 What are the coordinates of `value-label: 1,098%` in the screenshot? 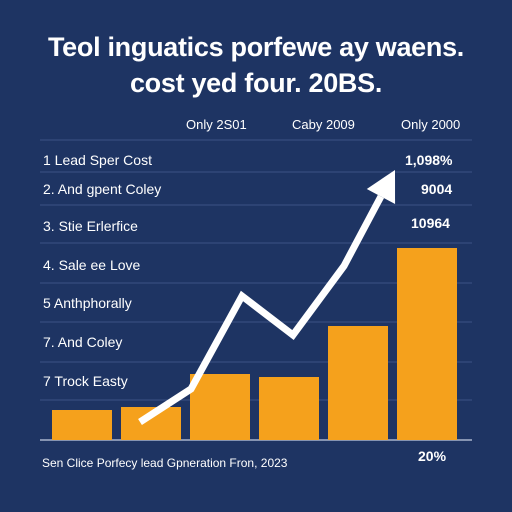 It's located at (429, 160).